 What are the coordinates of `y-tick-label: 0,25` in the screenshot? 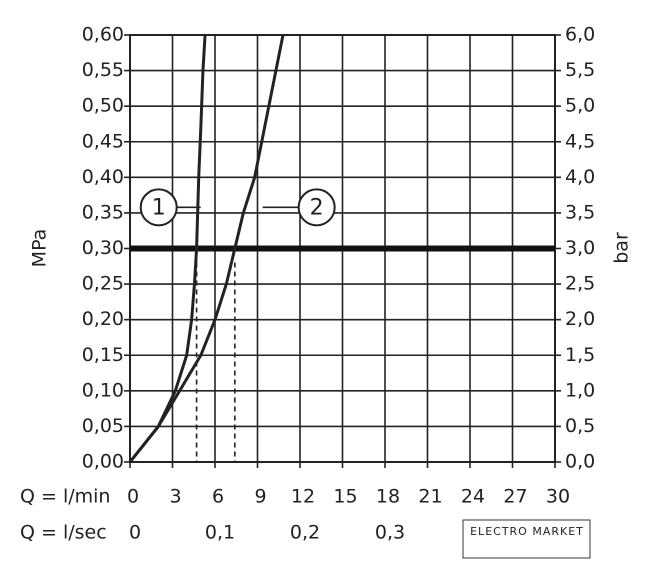 It's located at (103, 284).